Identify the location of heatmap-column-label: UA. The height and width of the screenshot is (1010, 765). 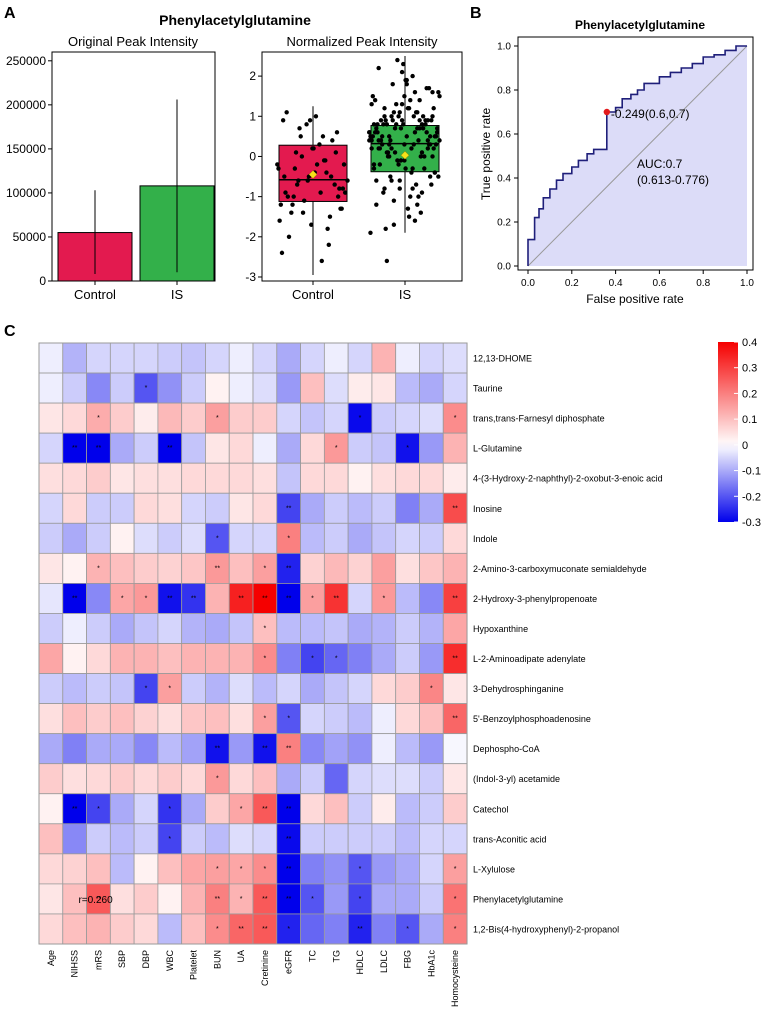
(241, 956).